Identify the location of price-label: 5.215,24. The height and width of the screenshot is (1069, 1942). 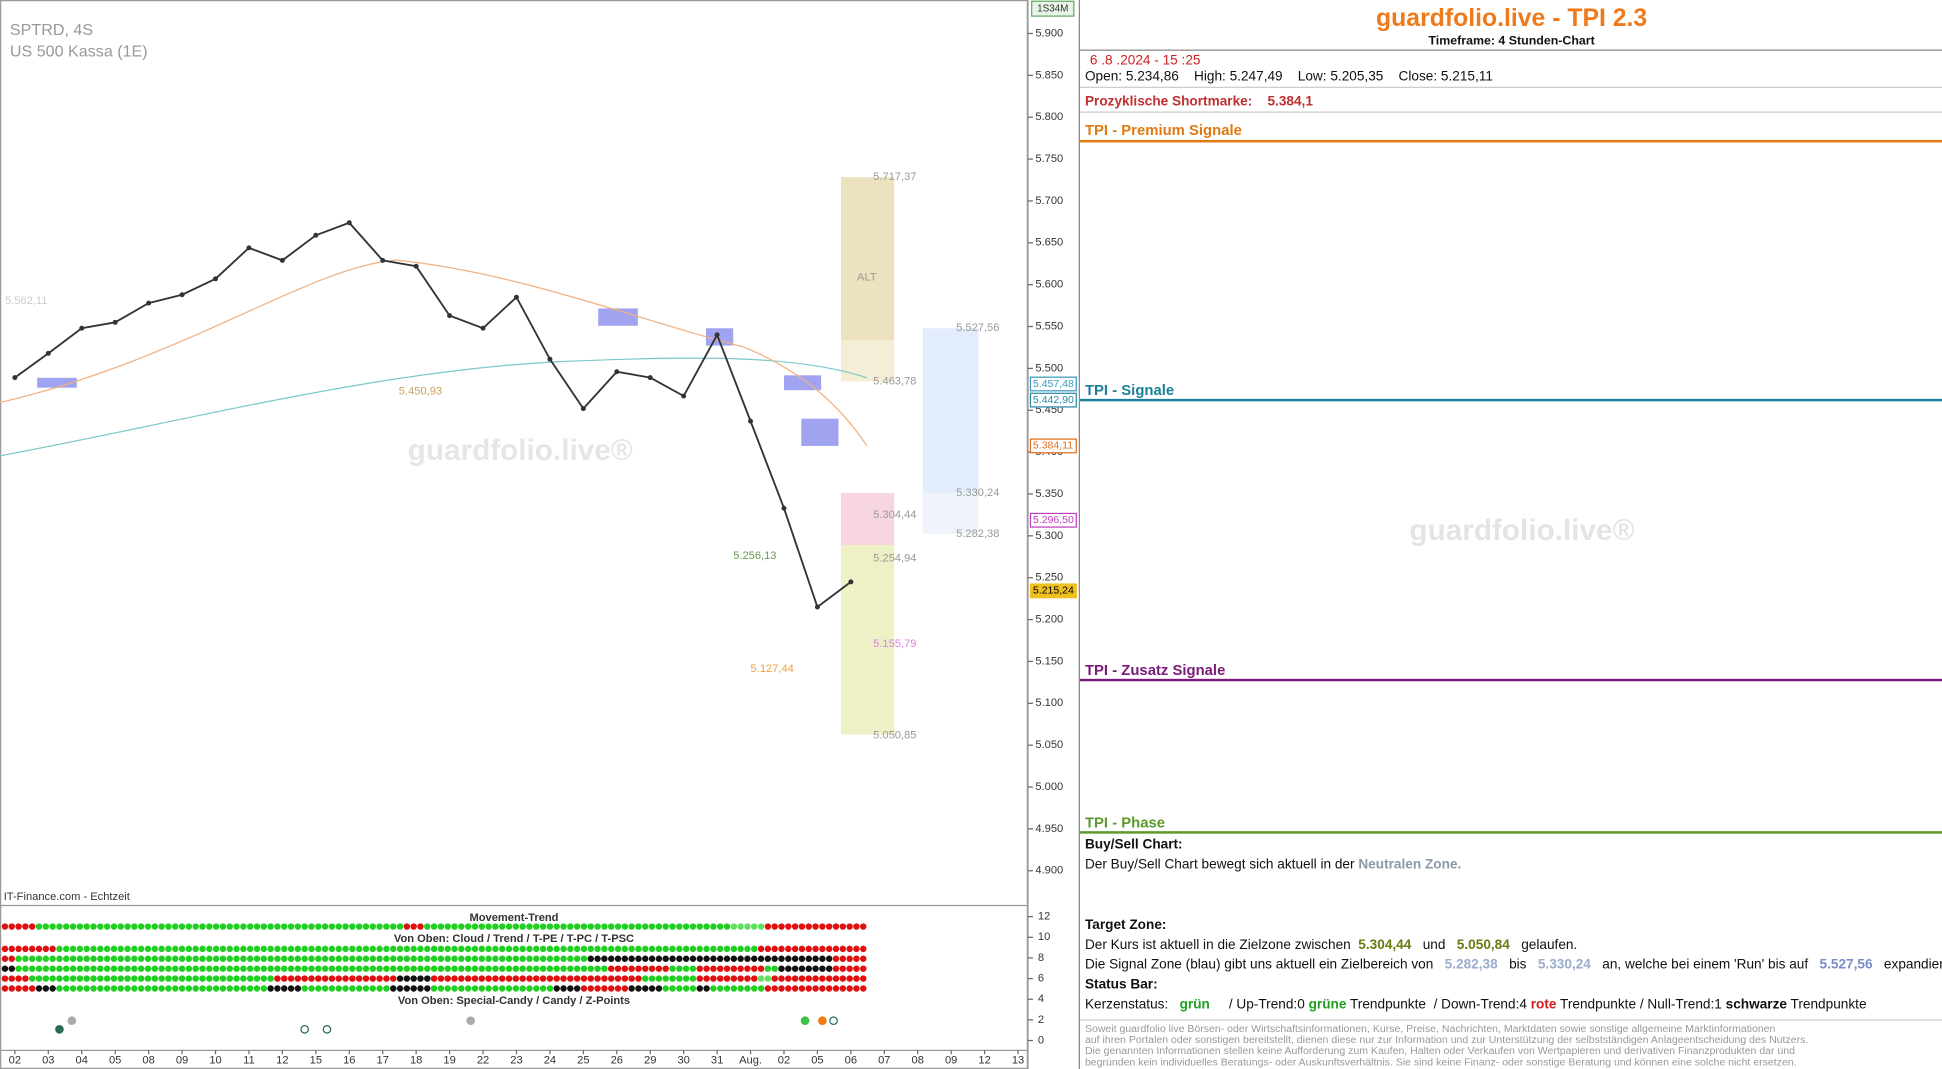
(1053, 591).